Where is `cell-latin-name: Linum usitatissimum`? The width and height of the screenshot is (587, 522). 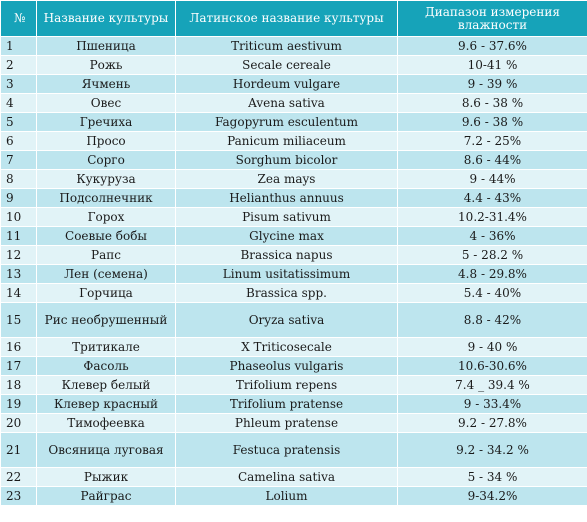 cell-latin-name: Linum usitatissimum is located at coordinates (286, 274).